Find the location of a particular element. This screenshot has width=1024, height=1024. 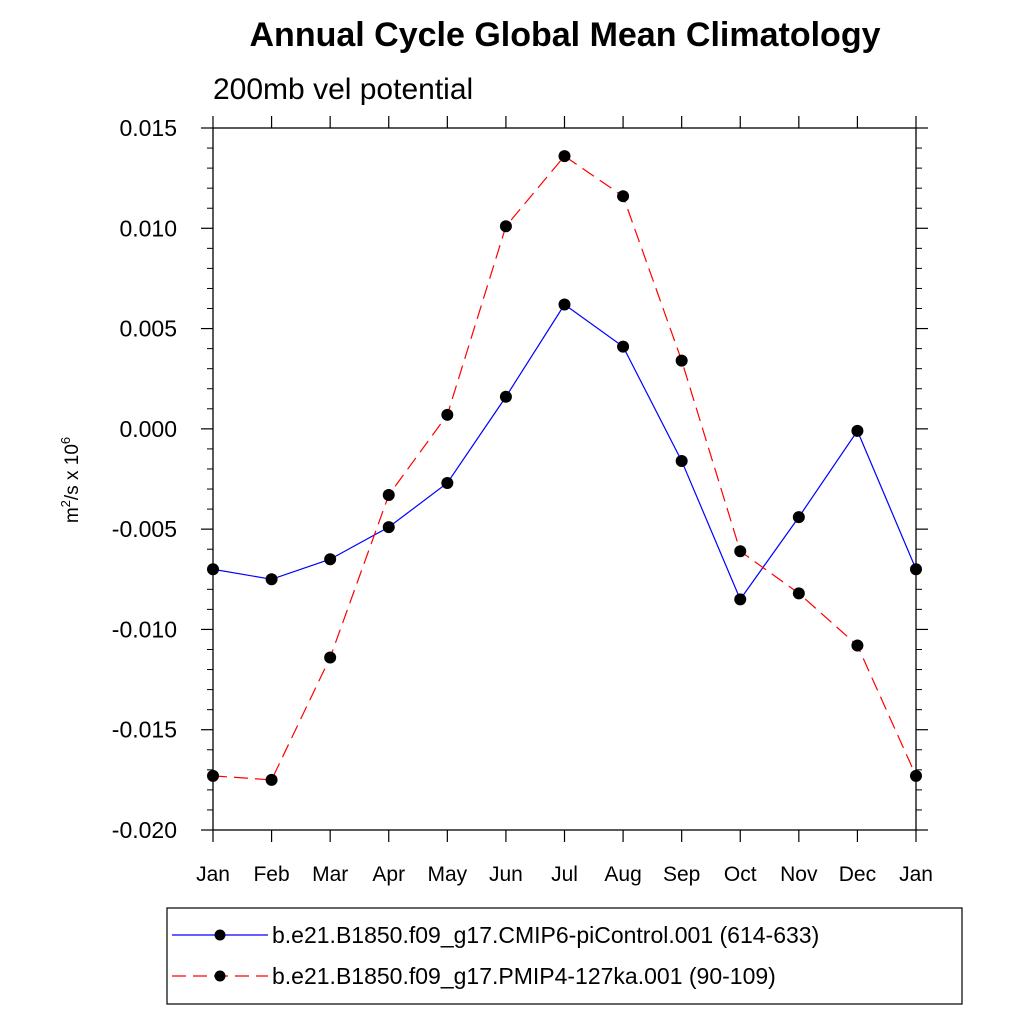

legend-box is located at coordinates (564, 956).